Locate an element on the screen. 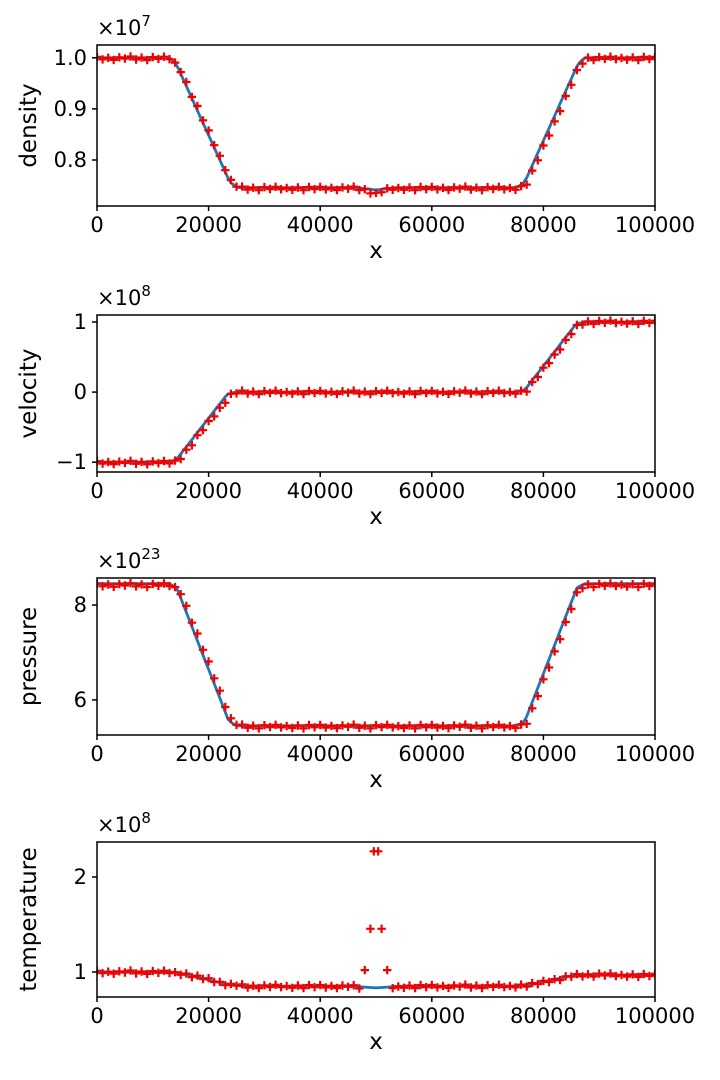  exponent-power: 23 is located at coordinates (150, 554).